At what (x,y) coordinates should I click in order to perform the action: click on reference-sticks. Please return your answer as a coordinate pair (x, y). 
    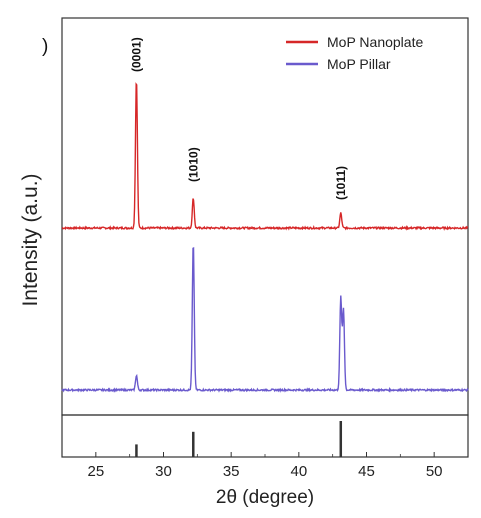
    Looking at the image, I should click on (239, 439).